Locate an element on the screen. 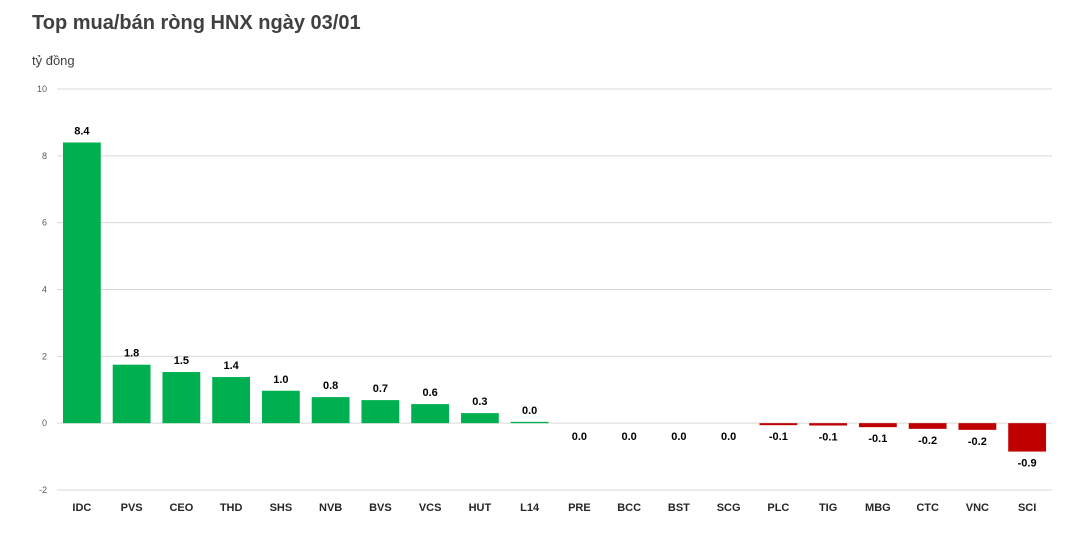 Image resolution: width=1075 pixels, height=537 pixels. x-tick-label: PVS is located at coordinates (132, 508).